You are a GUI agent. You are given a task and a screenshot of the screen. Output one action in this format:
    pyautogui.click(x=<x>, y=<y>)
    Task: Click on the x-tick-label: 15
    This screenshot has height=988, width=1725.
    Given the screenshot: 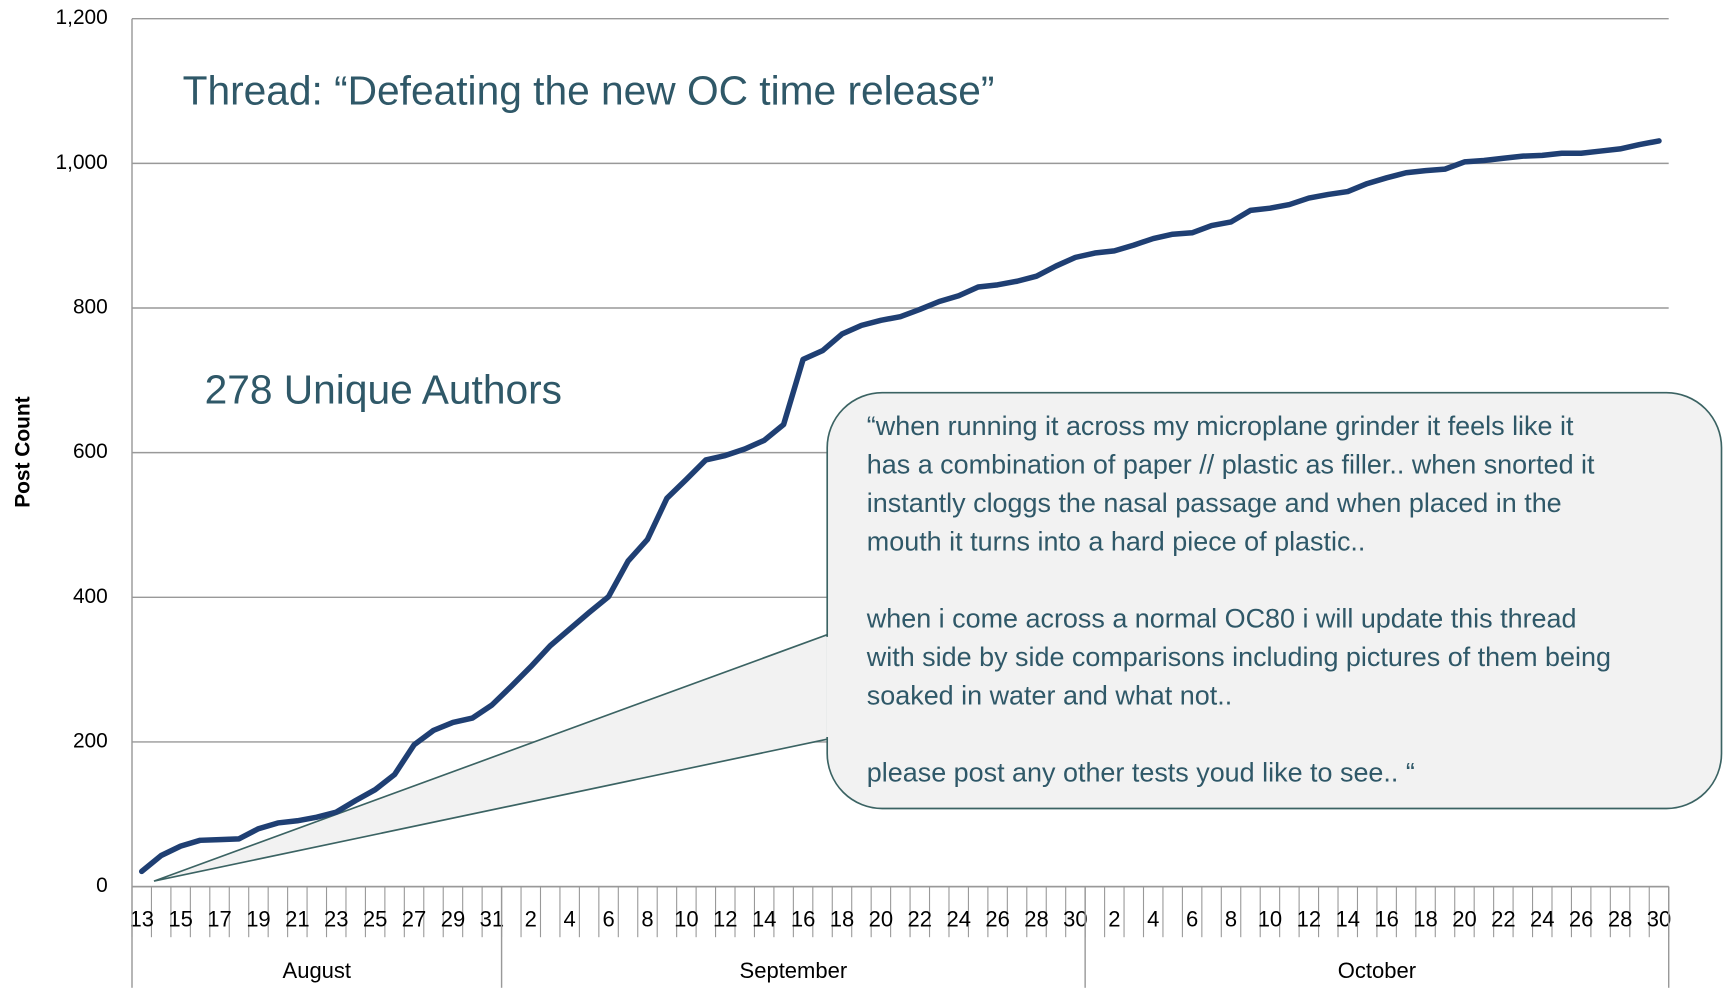 What is the action you would take?
    pyautogui.click(x=180, y=919)
    